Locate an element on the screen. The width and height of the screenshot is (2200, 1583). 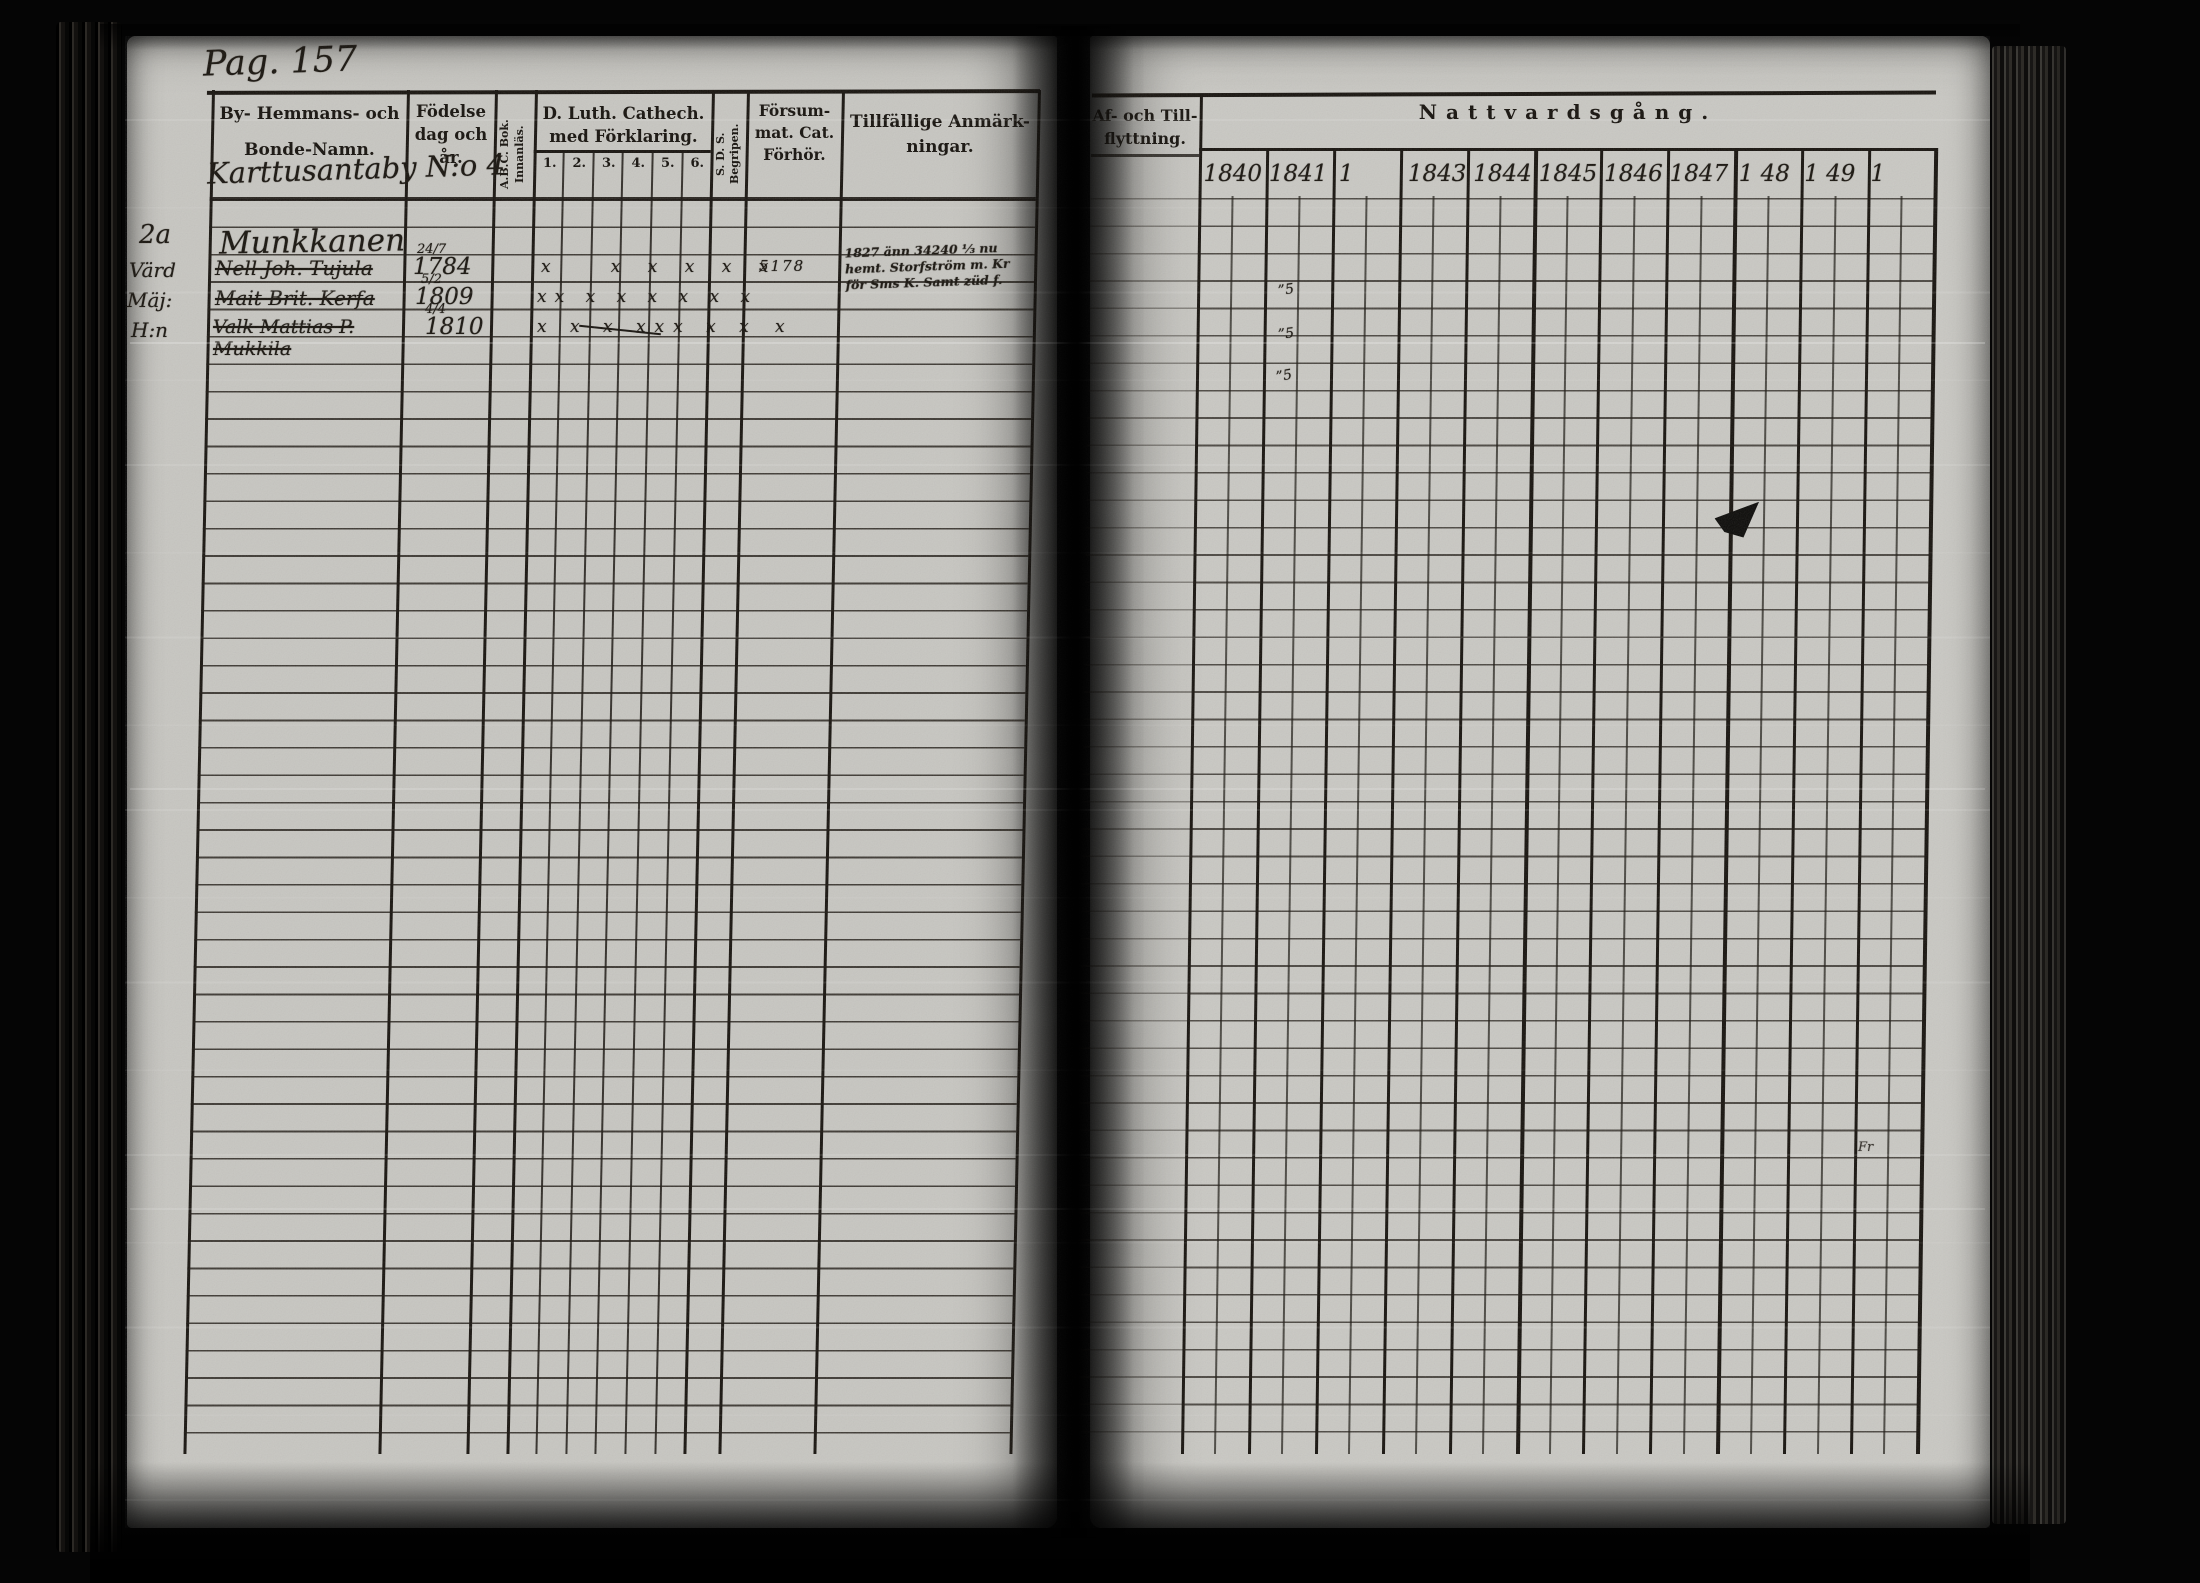
book-gutter-shadow is located at coordinates (1073, 782).